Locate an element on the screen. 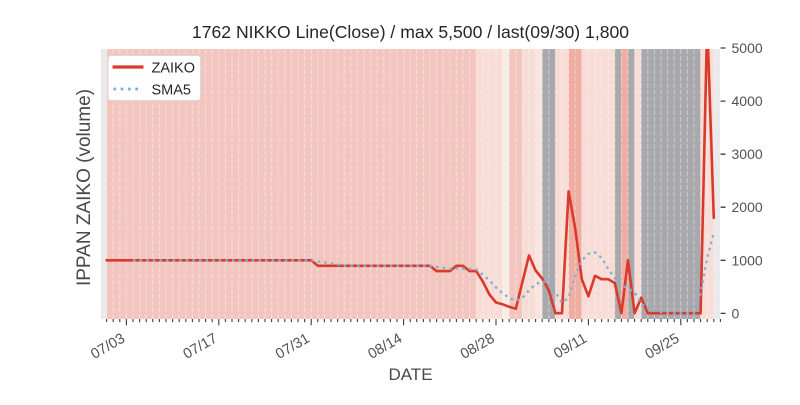 Image resolution: width=800 pixels, height=405 pixels. svg-text: 0 is located at coordinates (736, 313).